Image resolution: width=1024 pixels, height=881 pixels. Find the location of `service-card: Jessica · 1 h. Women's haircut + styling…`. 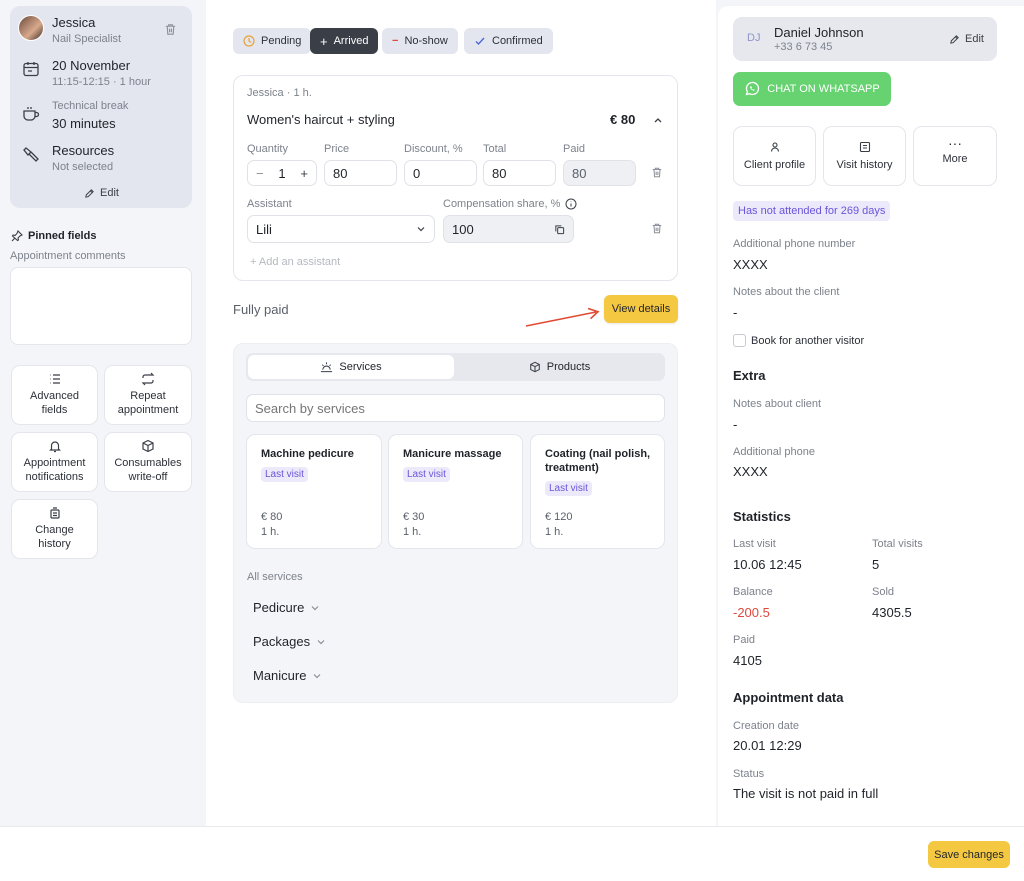

service-card: Jessica · 1 h. Women's haircut + styling… is located at coordinates (455, 178).